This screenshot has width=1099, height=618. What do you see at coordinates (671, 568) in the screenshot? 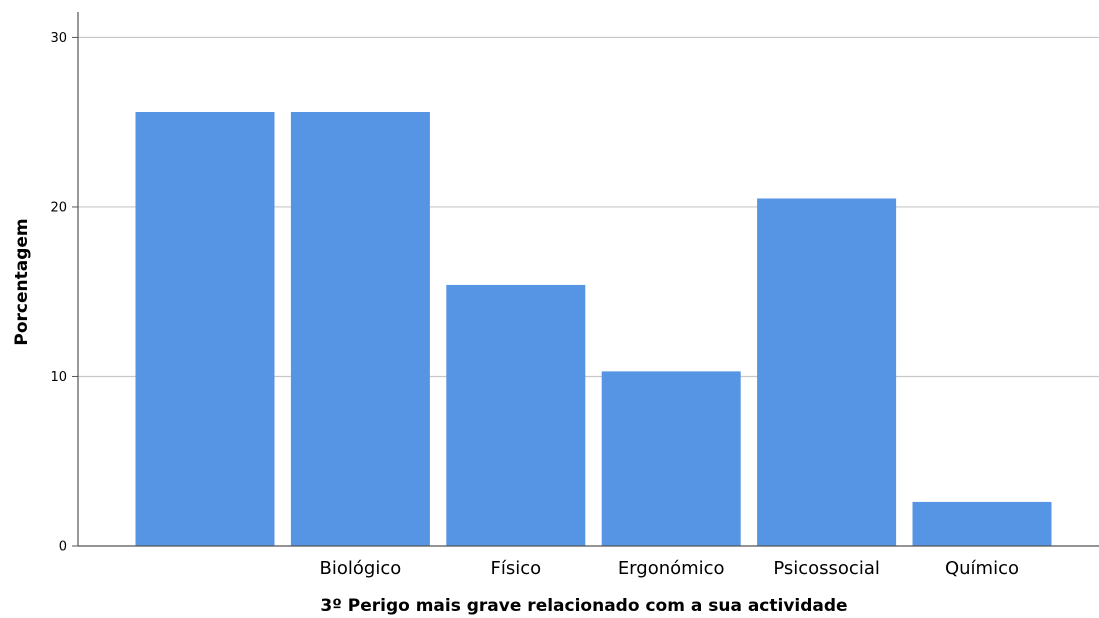
I see `x-tick-label: Ergonómico` at bounding box center [671, 568].